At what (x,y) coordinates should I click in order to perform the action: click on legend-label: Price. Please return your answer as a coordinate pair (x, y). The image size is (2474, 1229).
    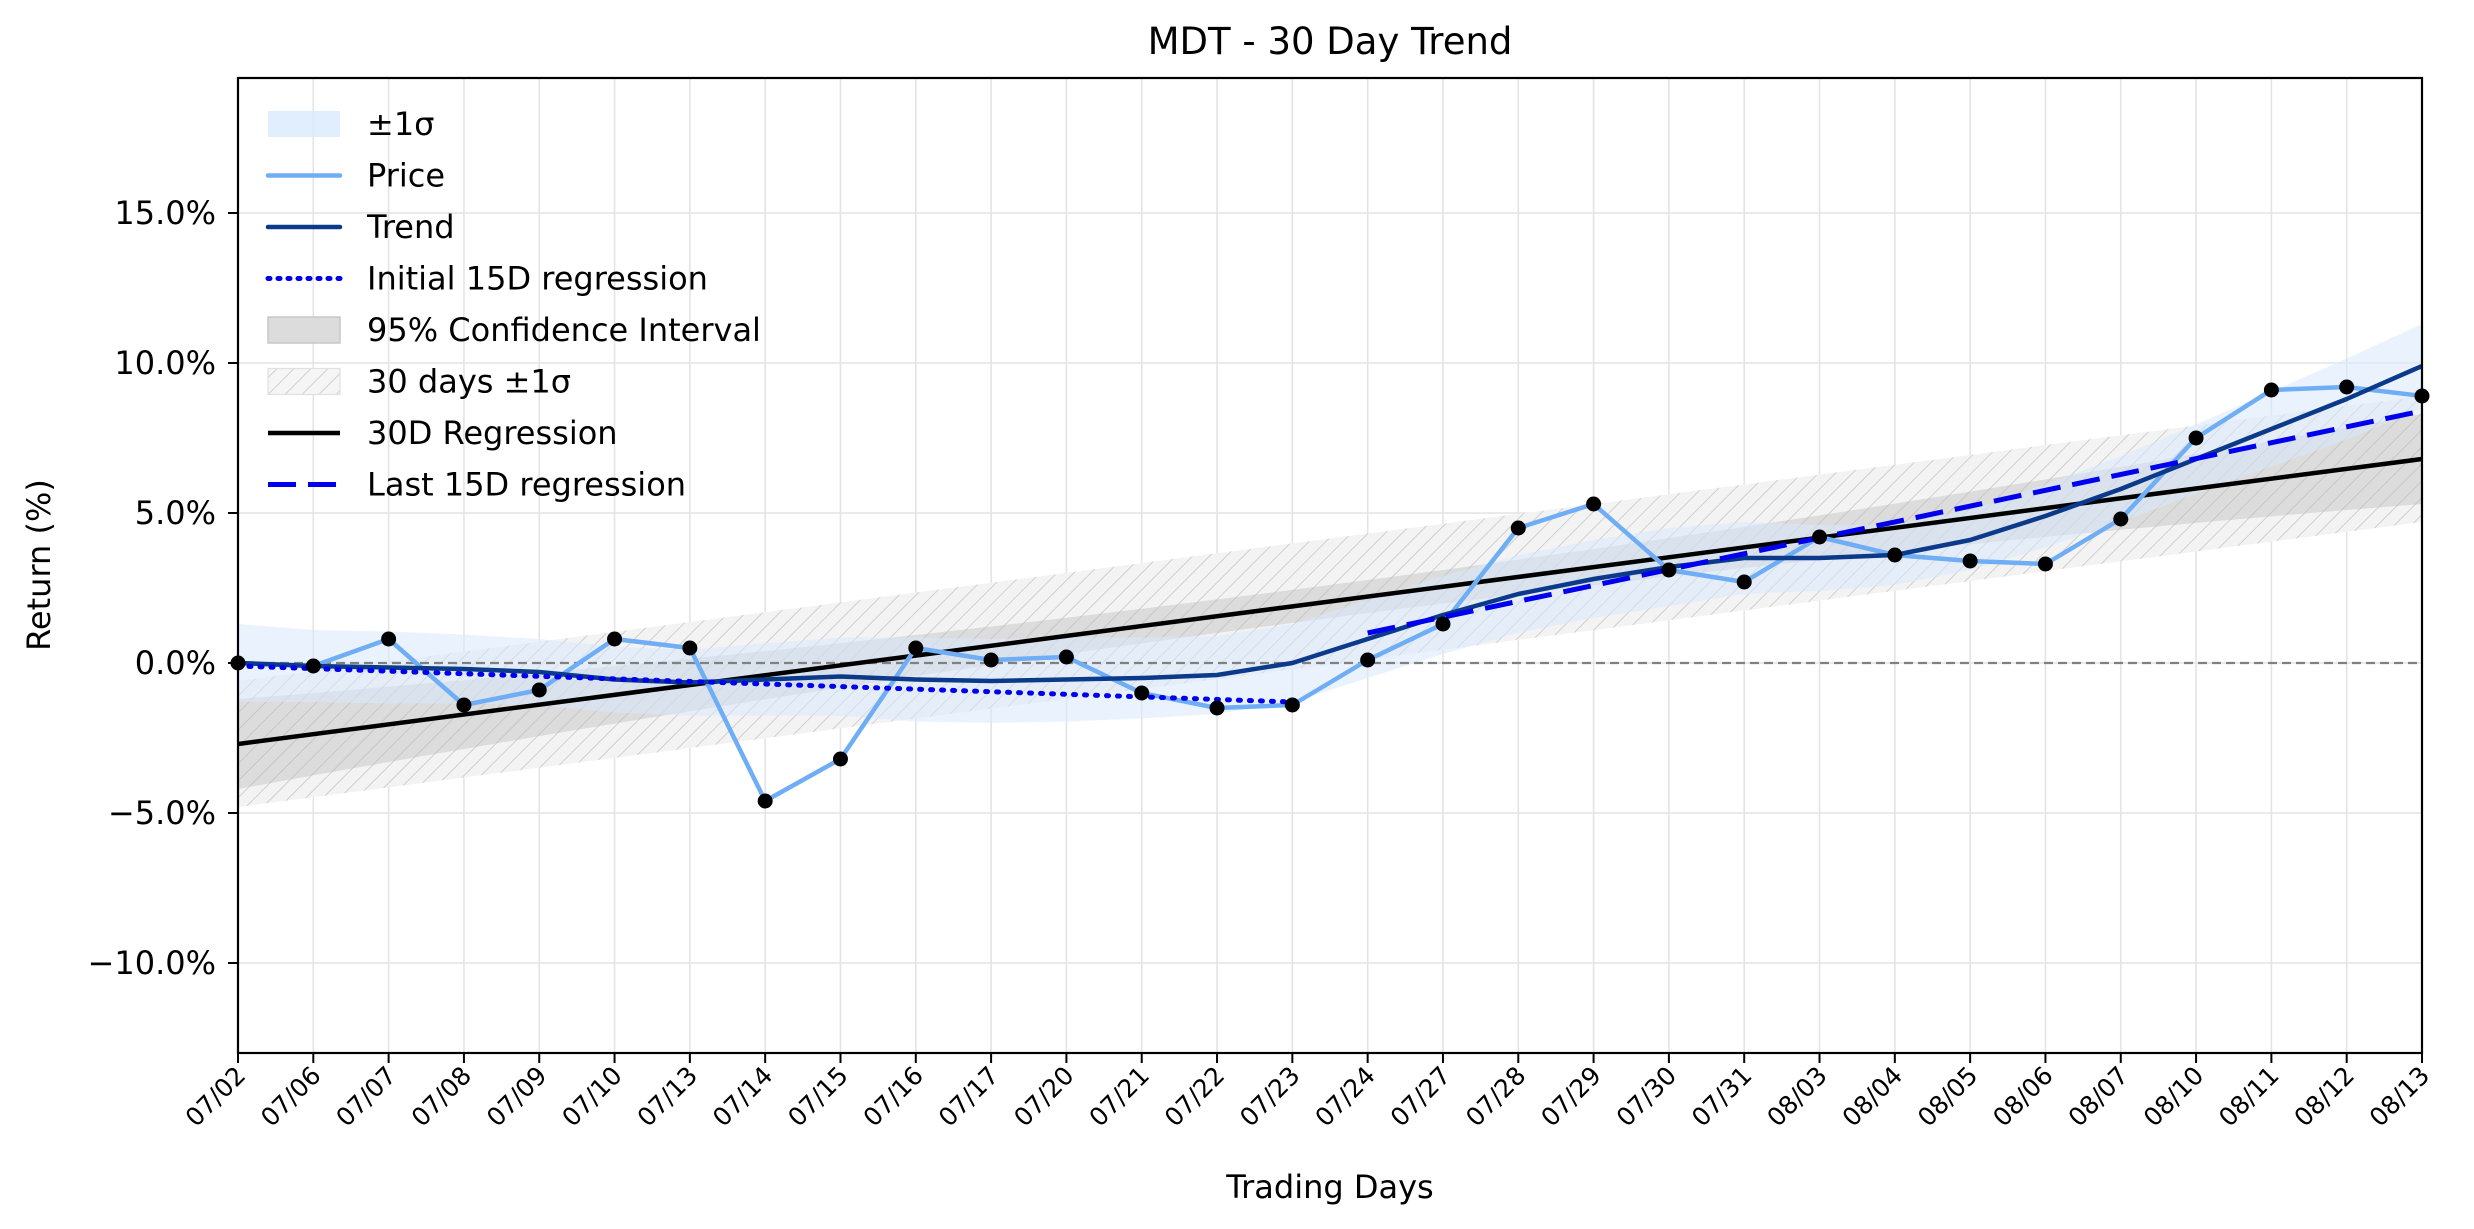
    Looking at the image, I should click on (406, 176).